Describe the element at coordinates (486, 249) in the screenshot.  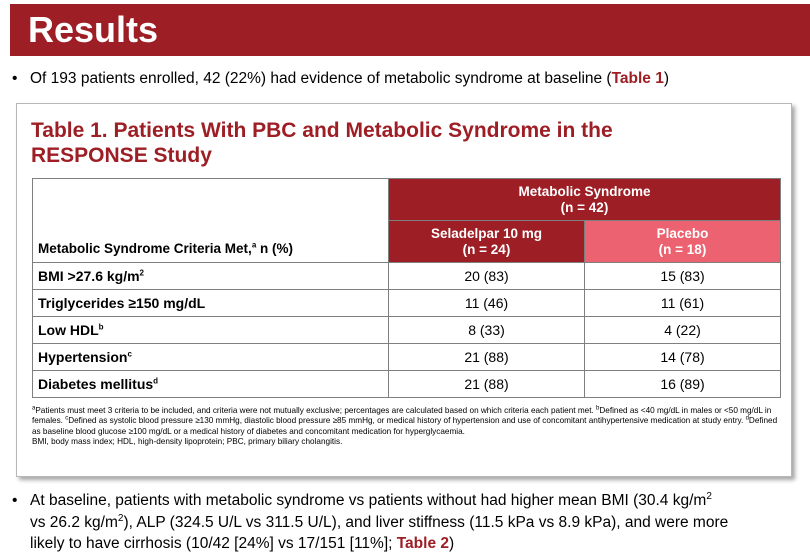
I see `col-header-seladelpar-line2: (n = 24)` at that location.